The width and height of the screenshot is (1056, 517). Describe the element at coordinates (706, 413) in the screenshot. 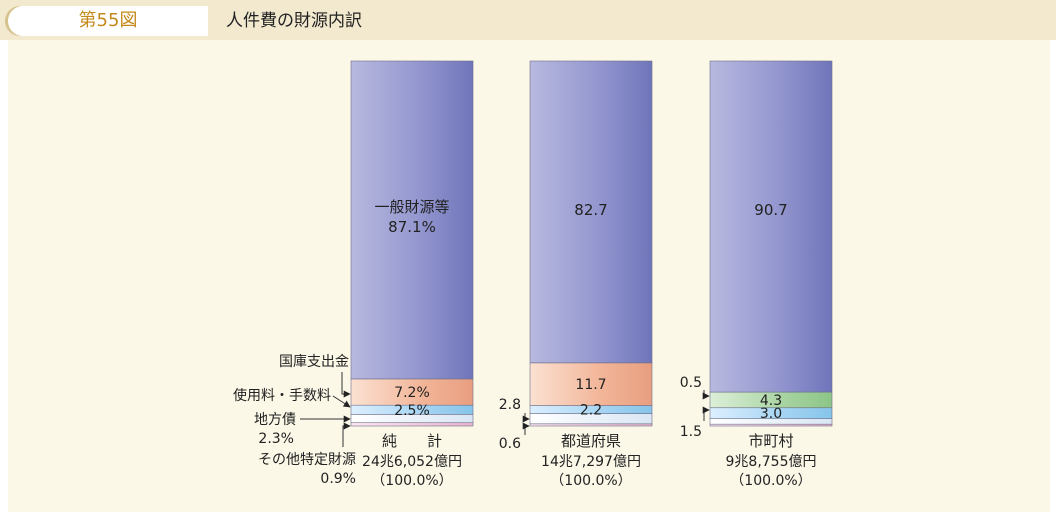

I see `leader-local-bond-muni` at that location.